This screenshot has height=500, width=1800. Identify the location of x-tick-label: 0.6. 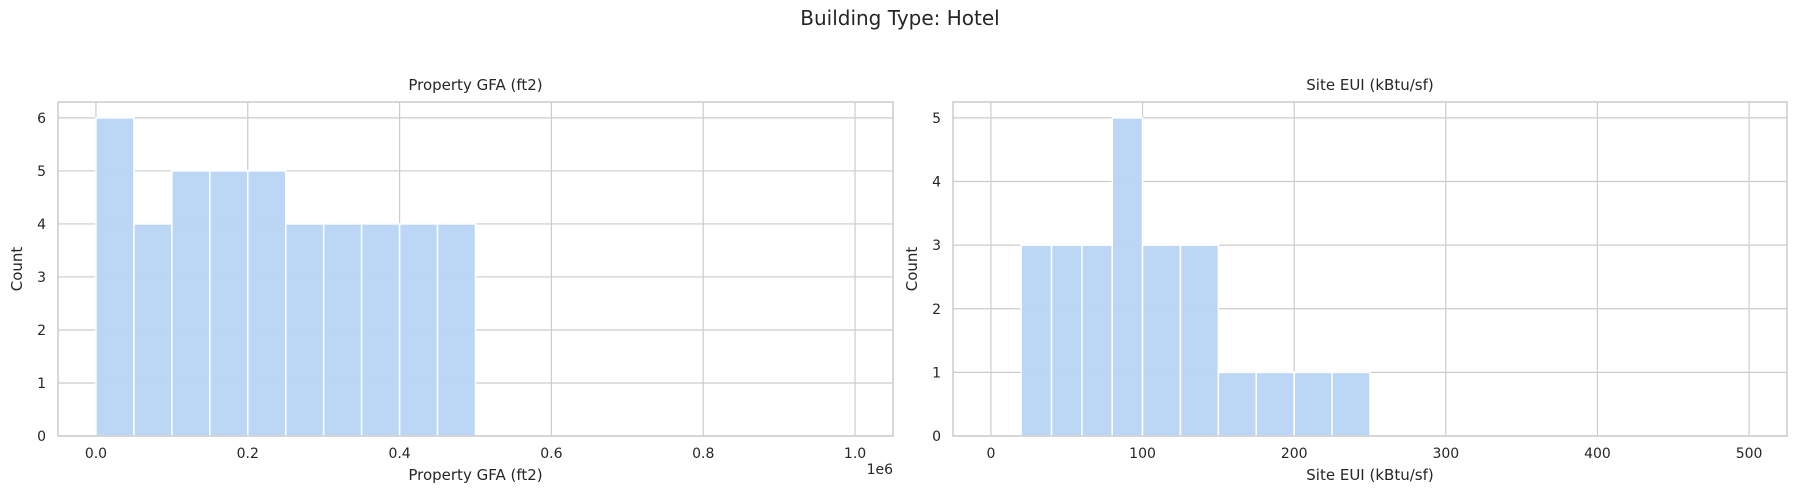
(551, 454).